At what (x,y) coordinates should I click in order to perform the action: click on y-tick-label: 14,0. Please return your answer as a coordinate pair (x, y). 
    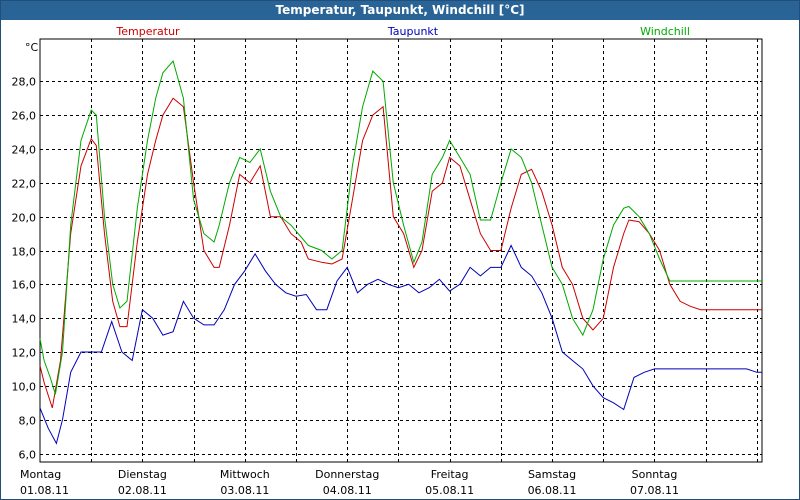
    Looking at the image, I should click on (24, 319).